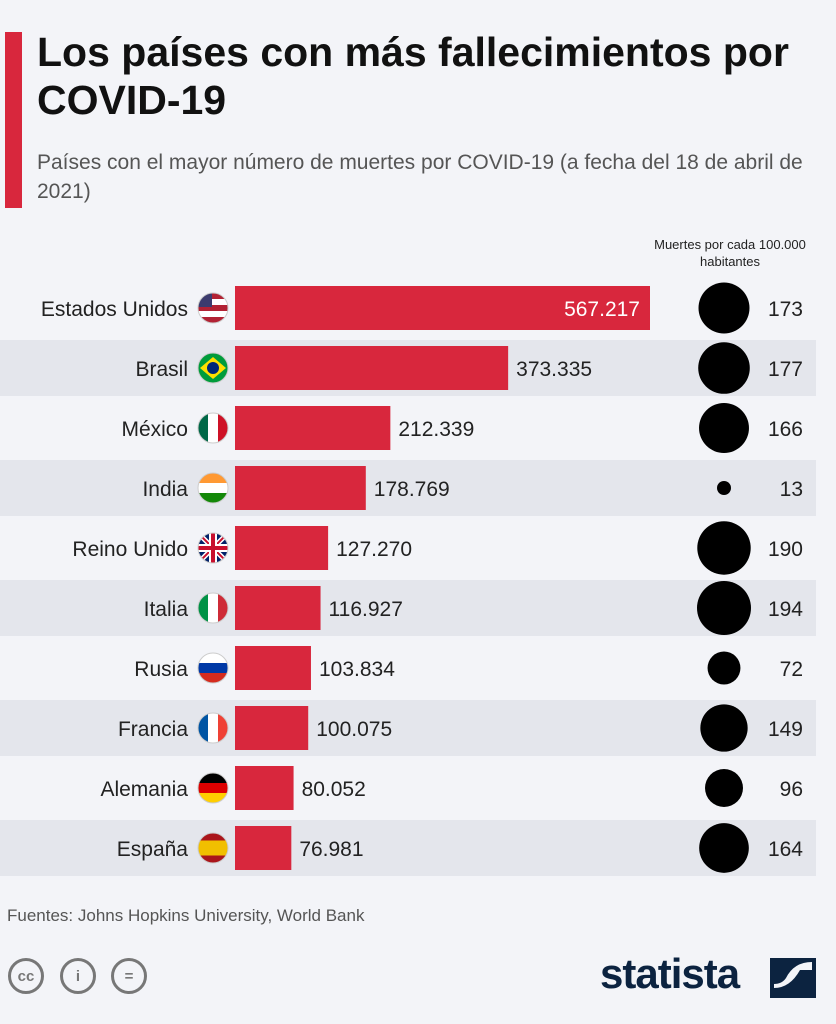  I want to click on mexico-flag-icon, so click(213, 428).